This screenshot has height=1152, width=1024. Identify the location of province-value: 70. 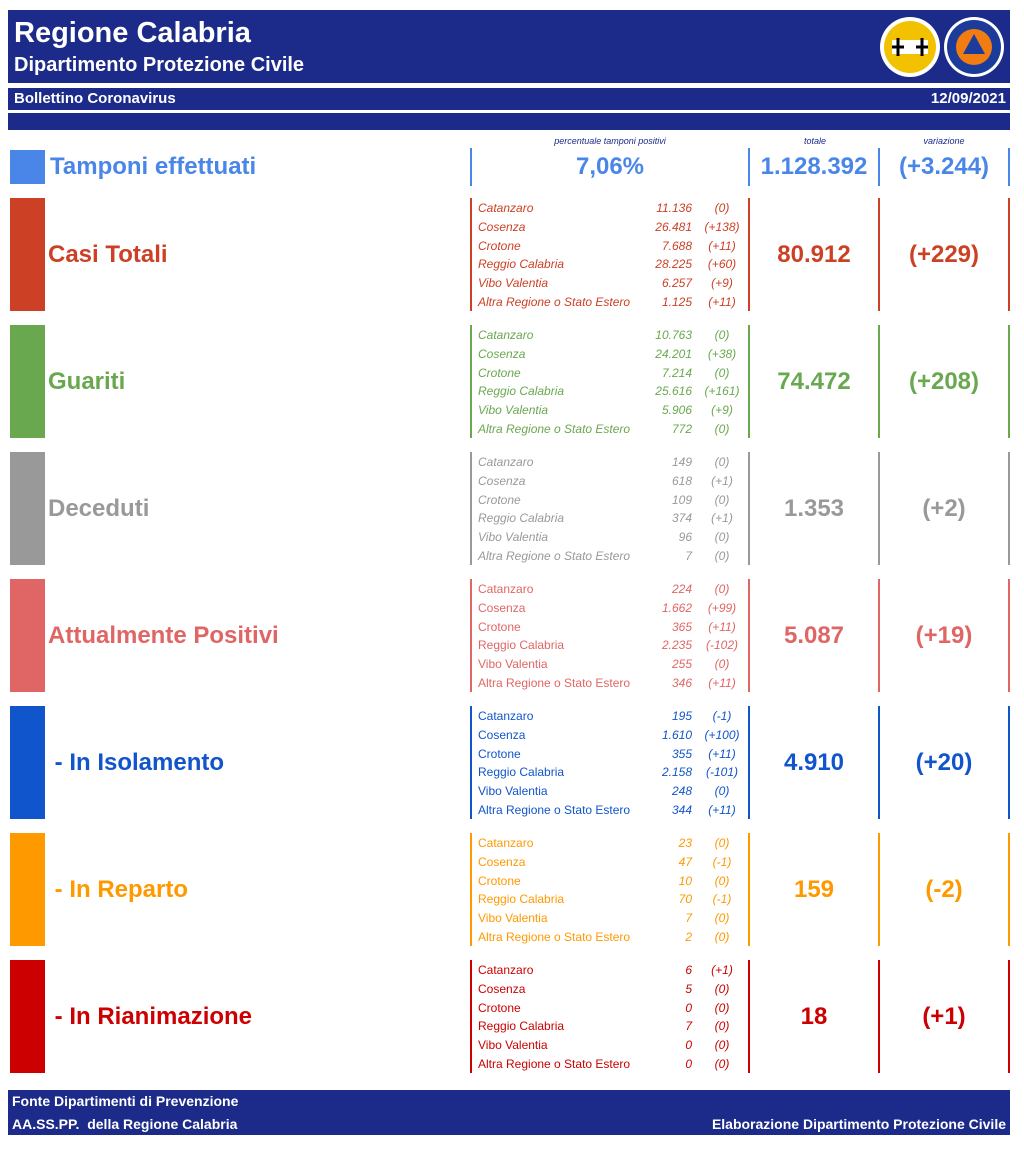
(685, 899).